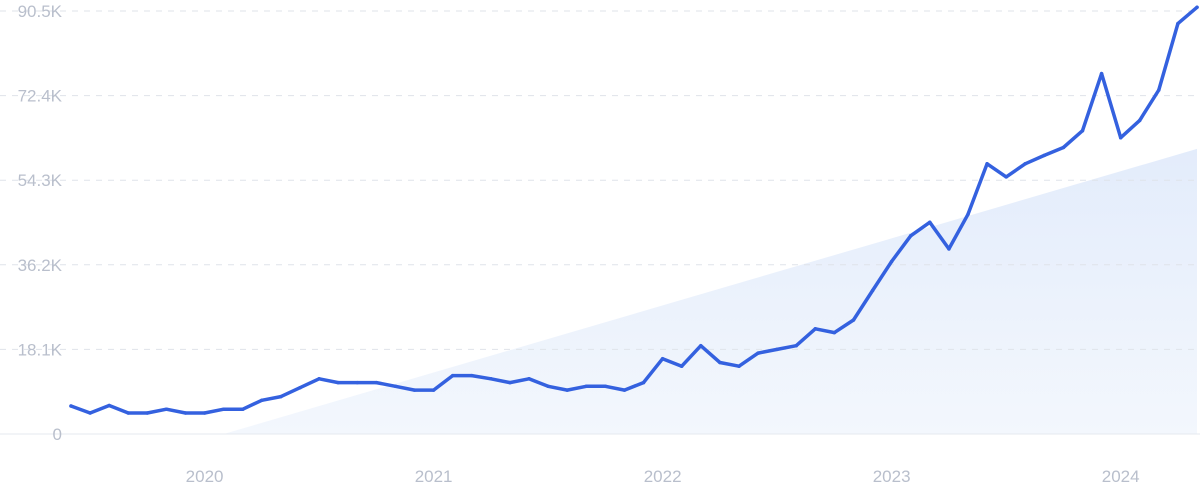 The image size is (1200, 499). Describe the element at coordinates (40, 180) in the screenshot. I see `y-tick-label: 54.3K` at that location.